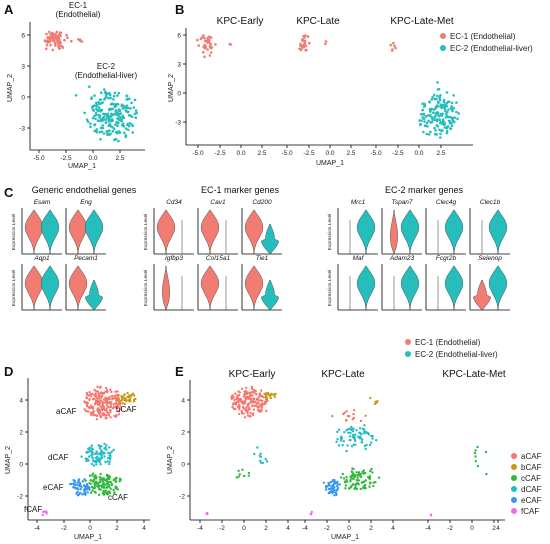  What do you see at coordinates (408, 354) in the screenshot?
I see `panel-c-legend-ec2-swatch` at bounding box center [408, 354].